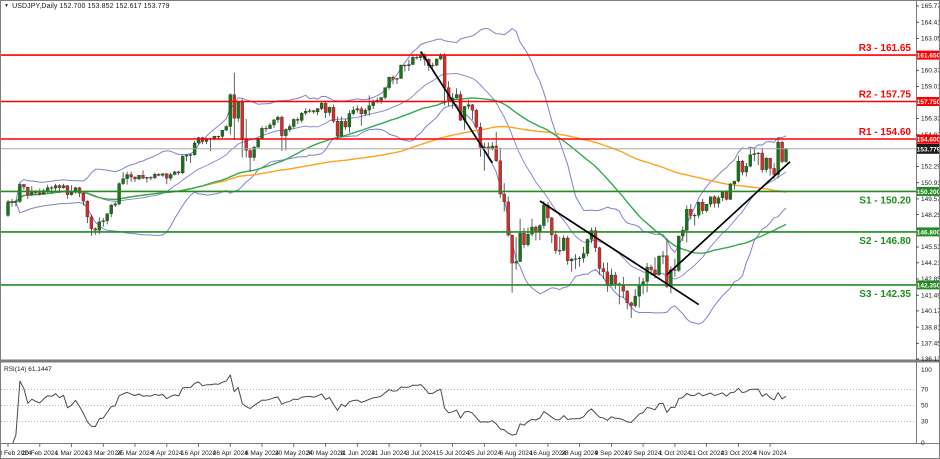 This screenshot has height=459, width=940. What do you see at coordinates (930, 359) in the screenshot?
I see `price-tick-label: 136.130` at bounding box center [930, 359].